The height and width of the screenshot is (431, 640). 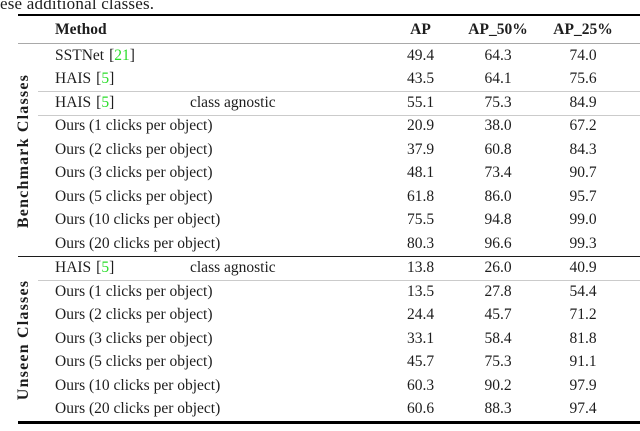 I want to click on ap-value: 37.9, so click(x=420, y=149).